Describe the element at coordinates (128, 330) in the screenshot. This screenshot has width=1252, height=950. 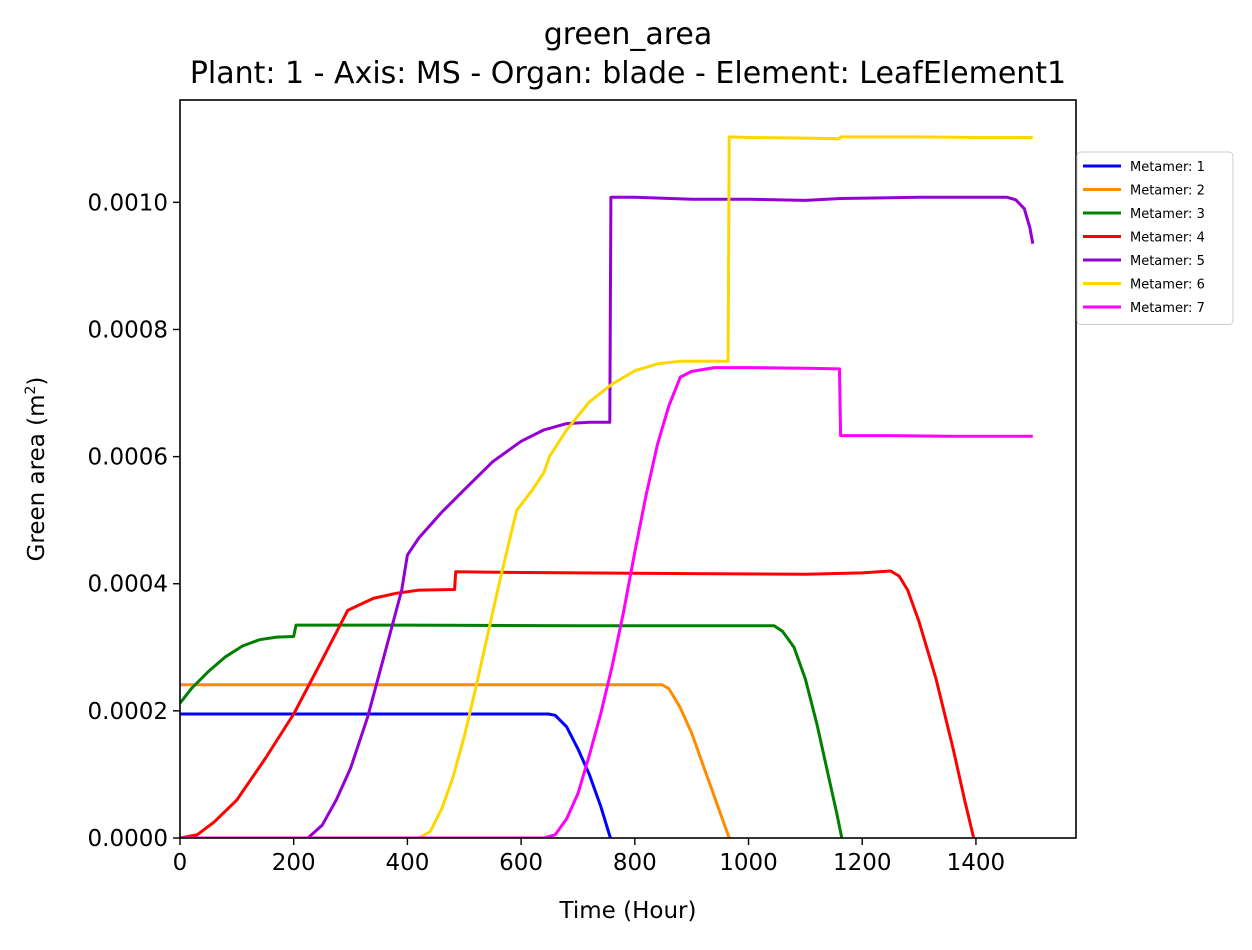
I see `y-tick-label: 0.0008` at that location.